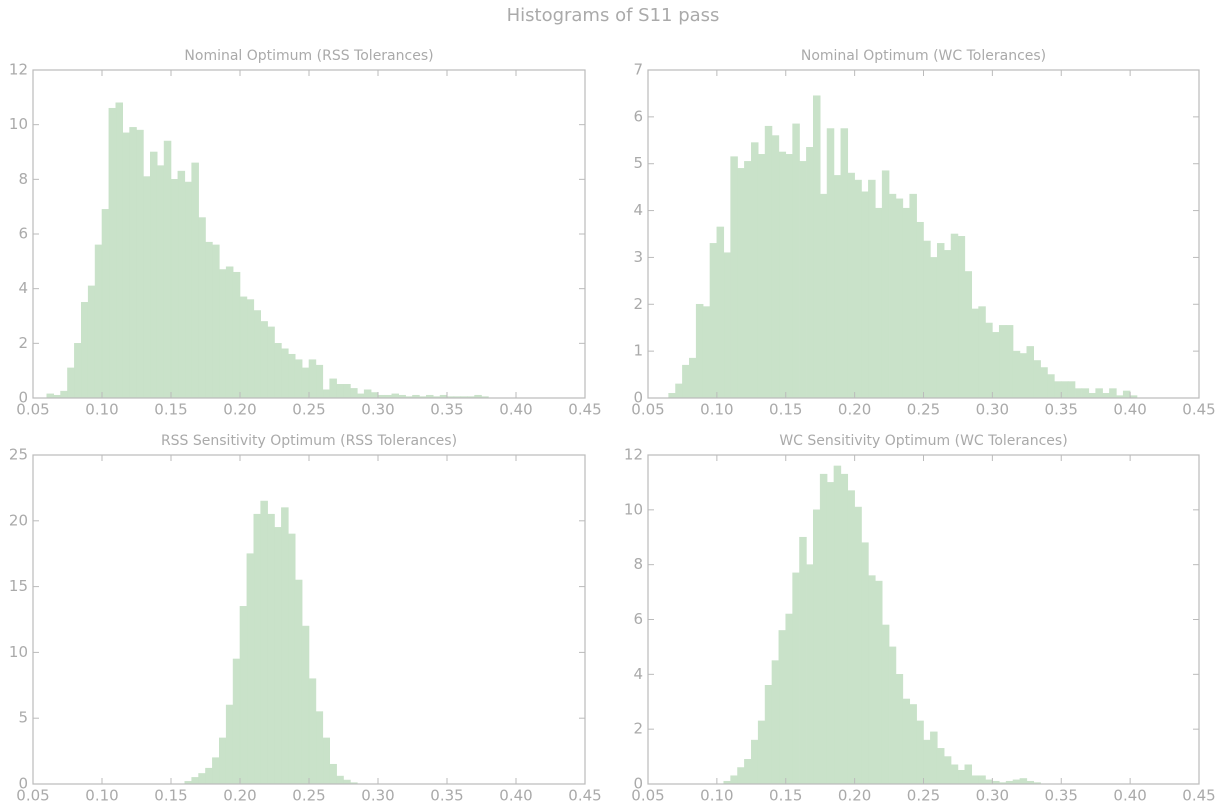 The width and height of the screenshot is (1226, 809). Describe the element at coordinates (308, 56) in the screenshot. I see `subplot-title: Nominal Optimum (RSS Tolerances)` at that location.